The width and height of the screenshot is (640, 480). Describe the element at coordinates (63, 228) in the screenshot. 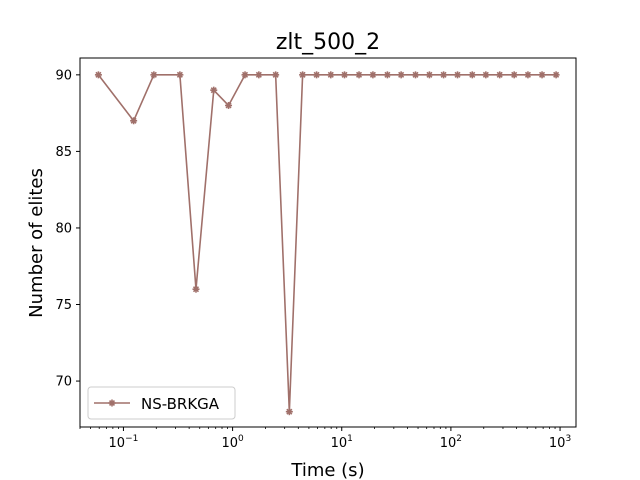

I see `y-tick-label: 80` at that location.